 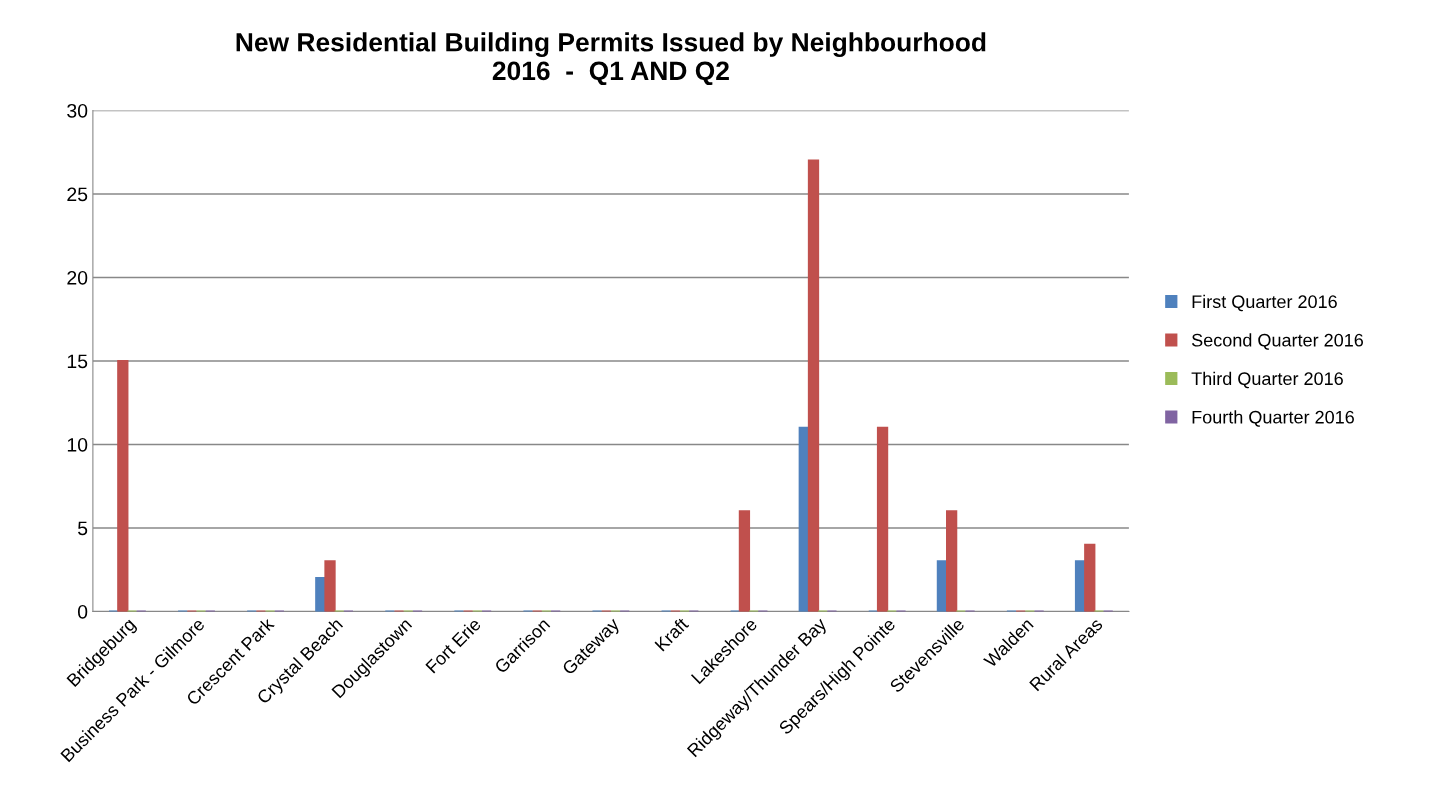 What do you see at coordinates (1267, 380) in the screenshot?
I see `legend-label: Third Quarter 2016` at bounding box center [1267, 380].